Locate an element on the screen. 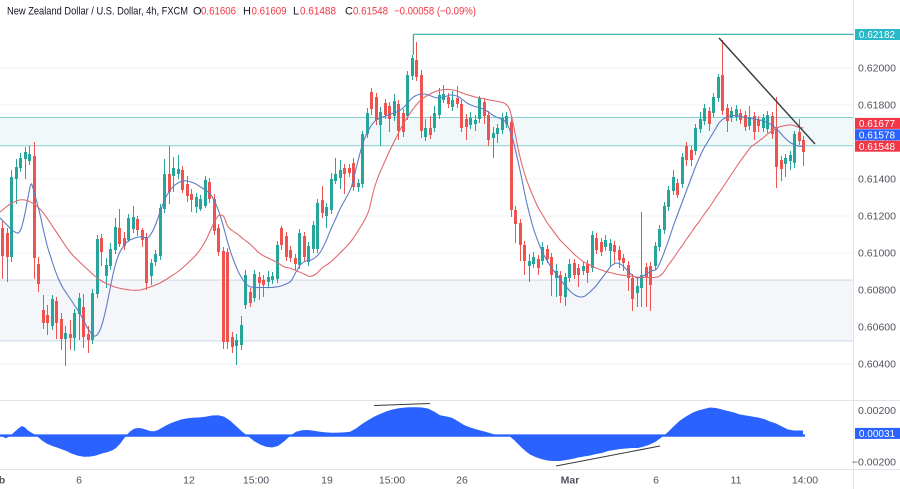 Image resolution: width=900 pixels, height=489 pixels. svg-text: 14:00 is located at coordinates (805, 481).